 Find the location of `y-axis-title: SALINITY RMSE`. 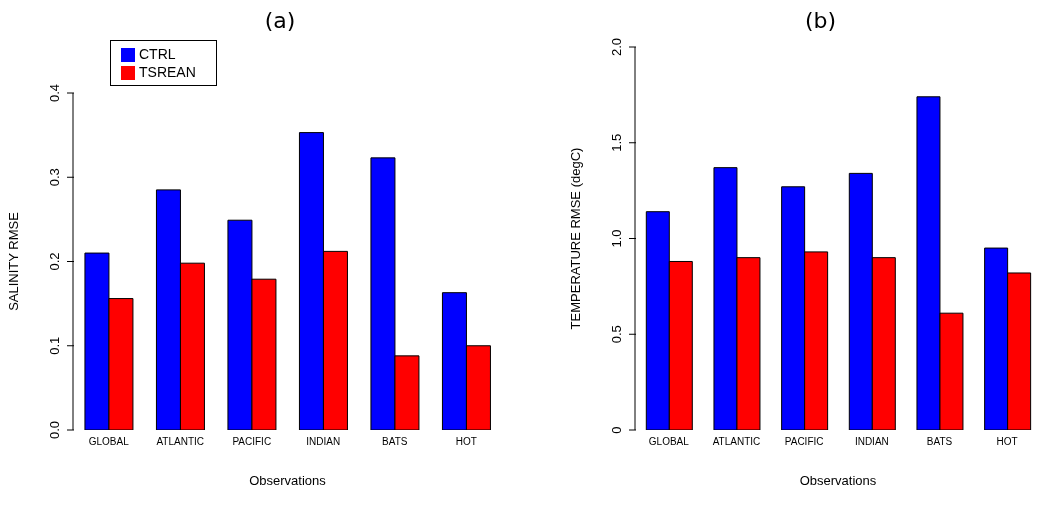

y-axis-title: SALINITY RMSE is located at coordinates (13, 261).